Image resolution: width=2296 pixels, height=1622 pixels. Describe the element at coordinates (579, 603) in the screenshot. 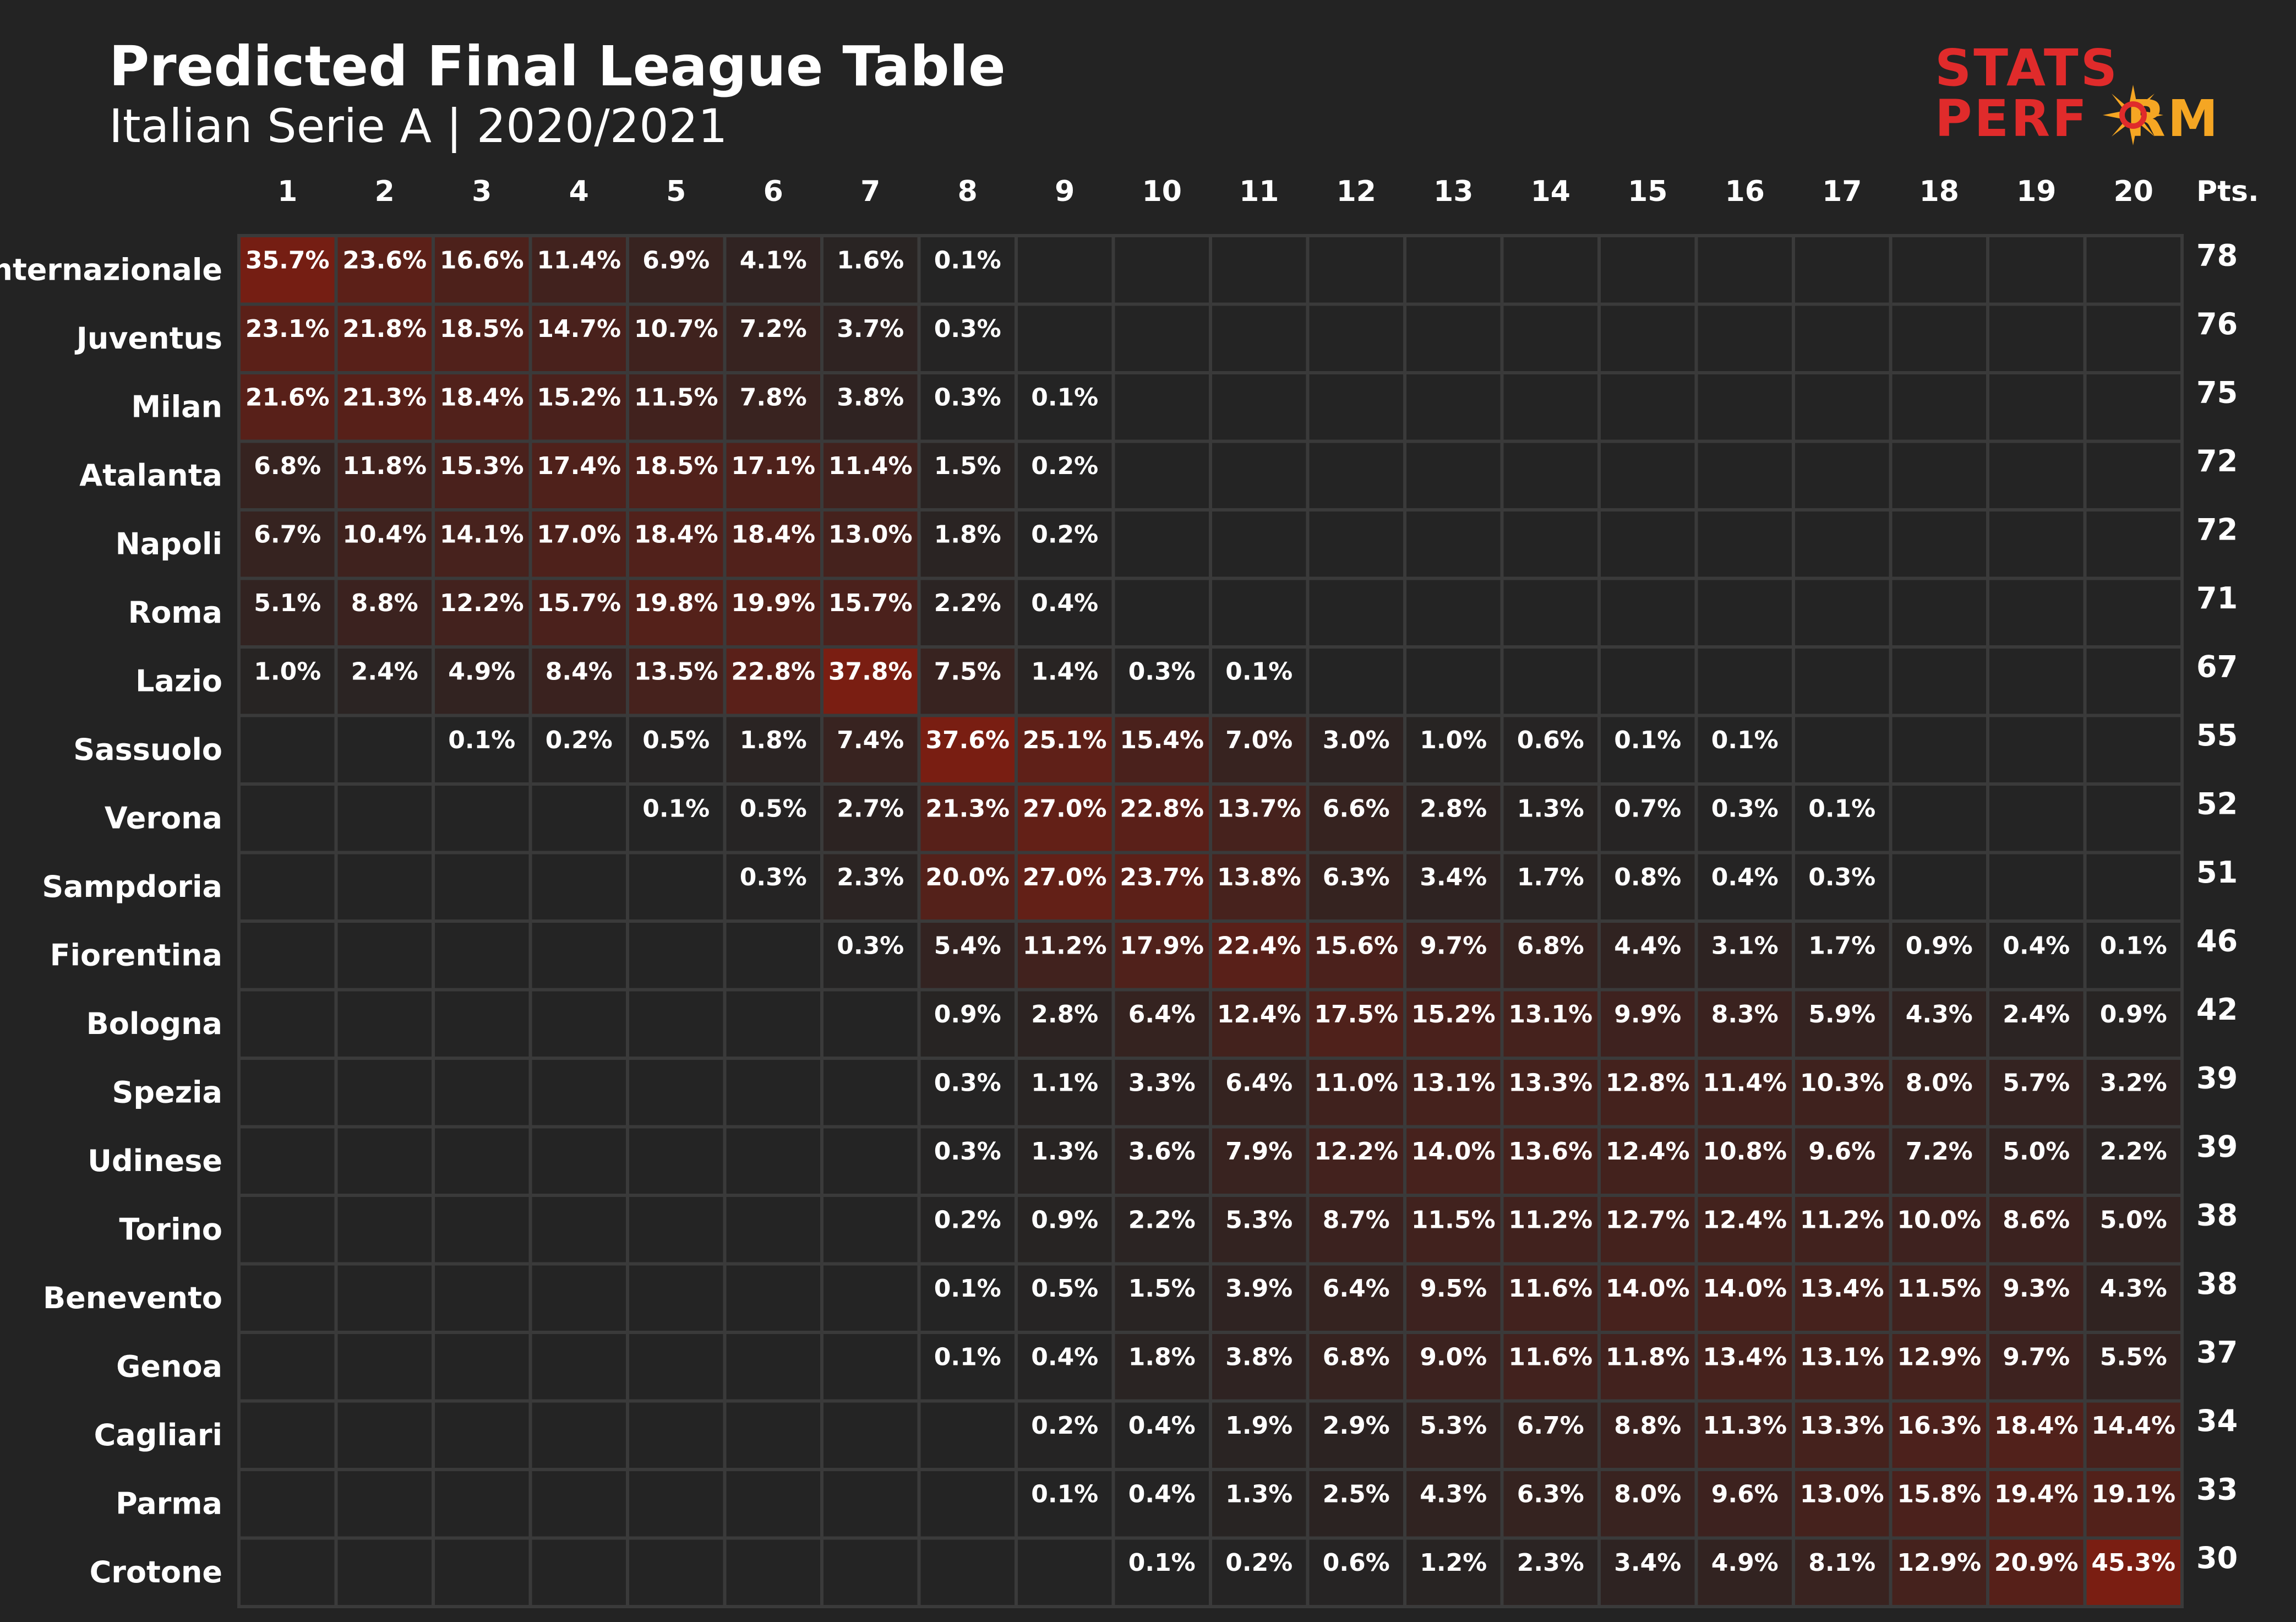

I see `cell-value: 15.7%` at that location.